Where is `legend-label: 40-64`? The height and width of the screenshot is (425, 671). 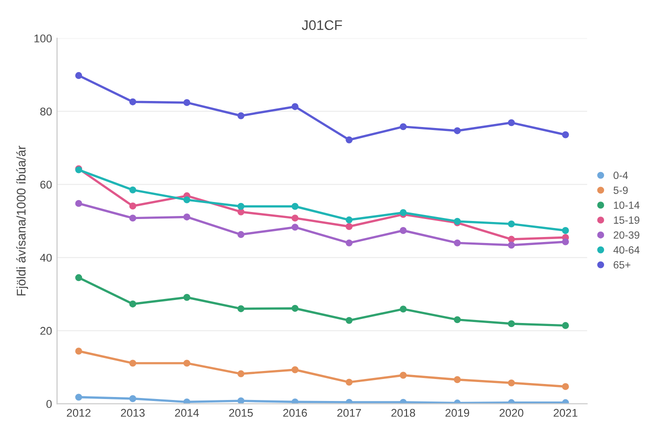 legend-label: 40-64 is located at coordinates (626, 250).